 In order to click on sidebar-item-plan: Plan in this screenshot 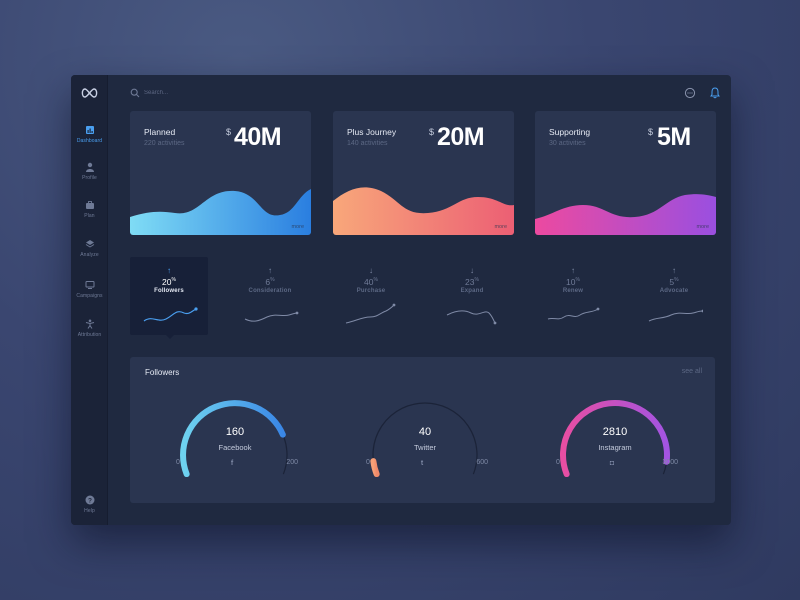, I will do `click(89, 216)`.